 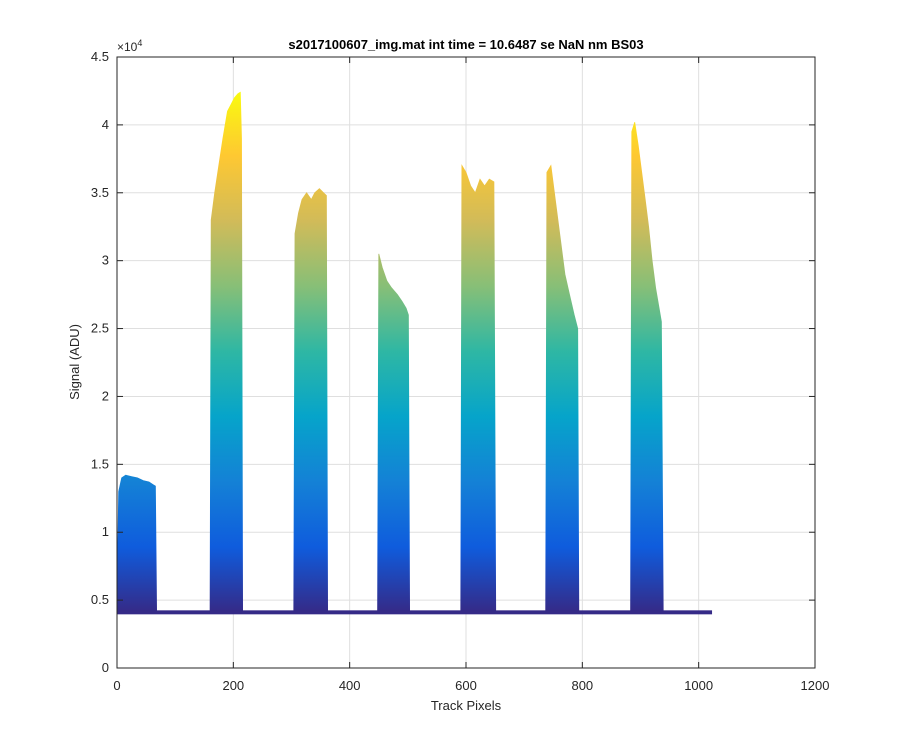 What do you see at coordinates (100, 599) in the screenshot?
I see `y-tick-label: 0.5` at bounding box center [100, 599].